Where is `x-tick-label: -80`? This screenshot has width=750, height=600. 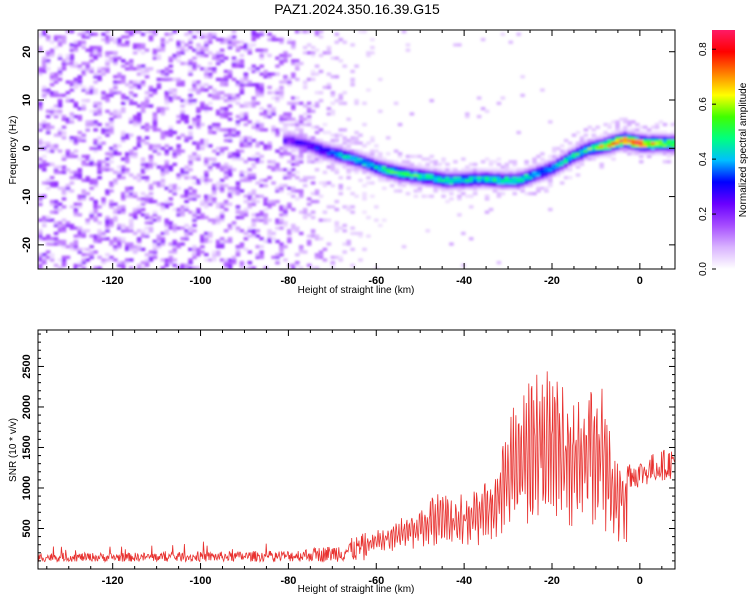 x-tick-label: -80 is located at coordinates (288, 281).